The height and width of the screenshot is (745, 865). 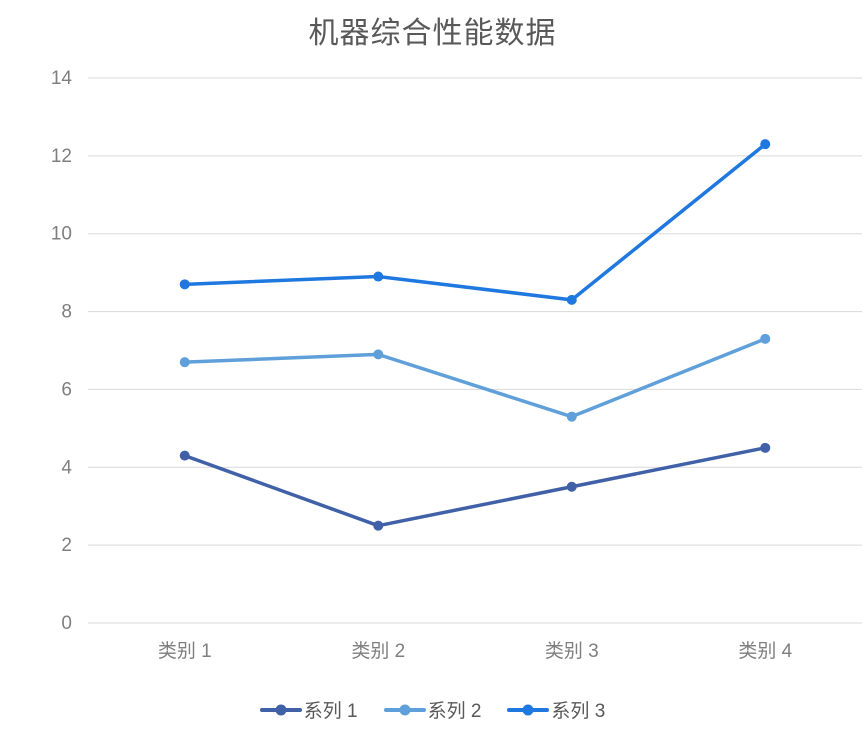 What do you see at coordinates (378, 651) in the screenshot?
I see `x-axis-category-label: 类别 2` at bounding box center [378, 651].